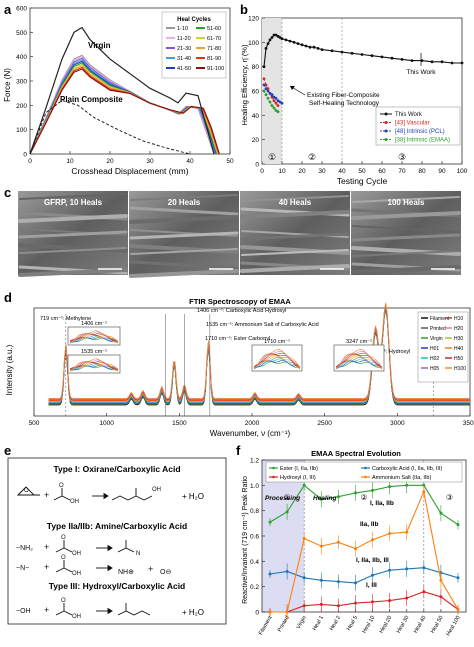  Describe the element at coordinates (126, 572) in the screenshot. I see `e-ammonium: NH⊕` at that location.